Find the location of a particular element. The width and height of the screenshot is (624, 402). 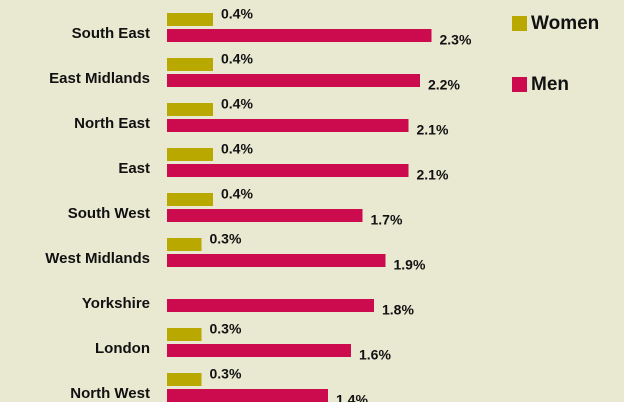

category-label: South East is located at coordinates (111, 33).